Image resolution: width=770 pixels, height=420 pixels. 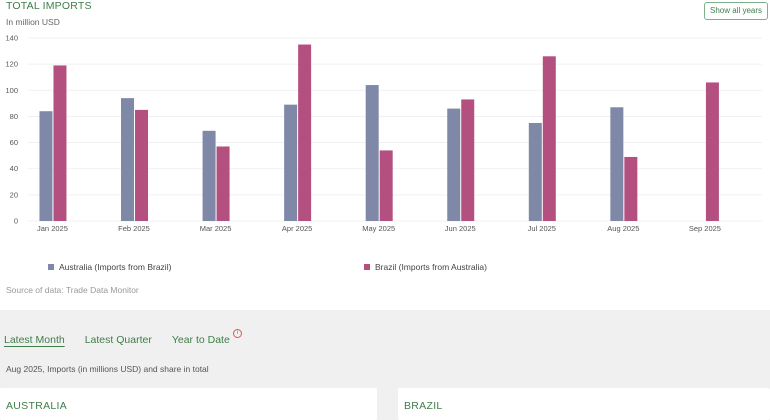 I want to click on y-tick-label: 120, so click(x=11, y=64).